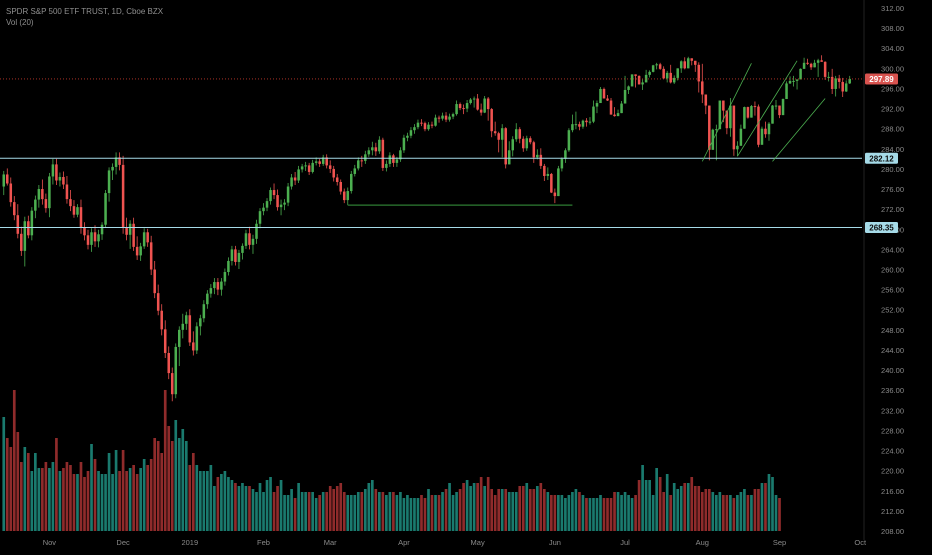 This screenshot has width=932, height=555. Describe the element at coordinates (892, 471) in the screenshot. I see `price-tick-label: 220.00` at that location.